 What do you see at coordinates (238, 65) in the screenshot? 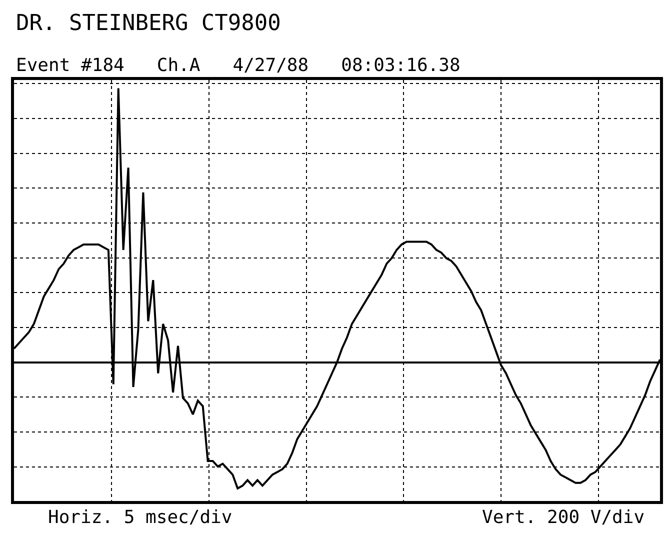
I see `chart-subtitle: Event #184 Ch.A 4/27/88 08:03:16.38` at bounding box center [238, 65].